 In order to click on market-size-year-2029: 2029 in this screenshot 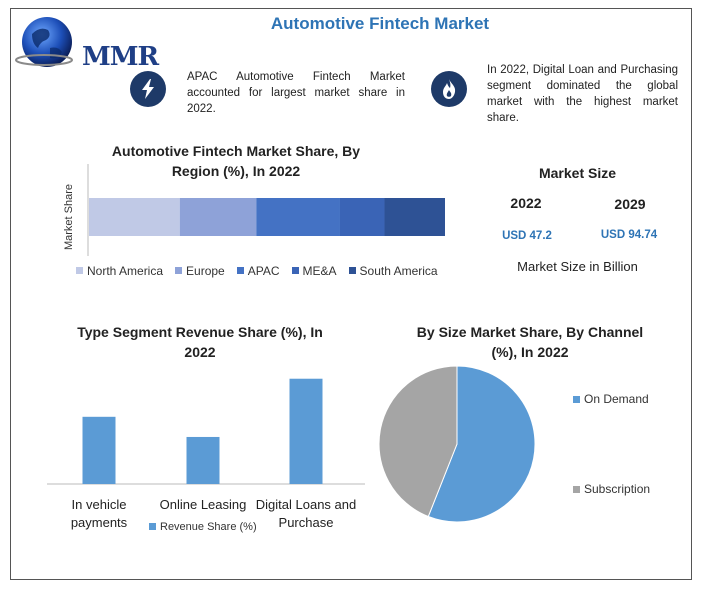, I will do `click(630, 204)`.